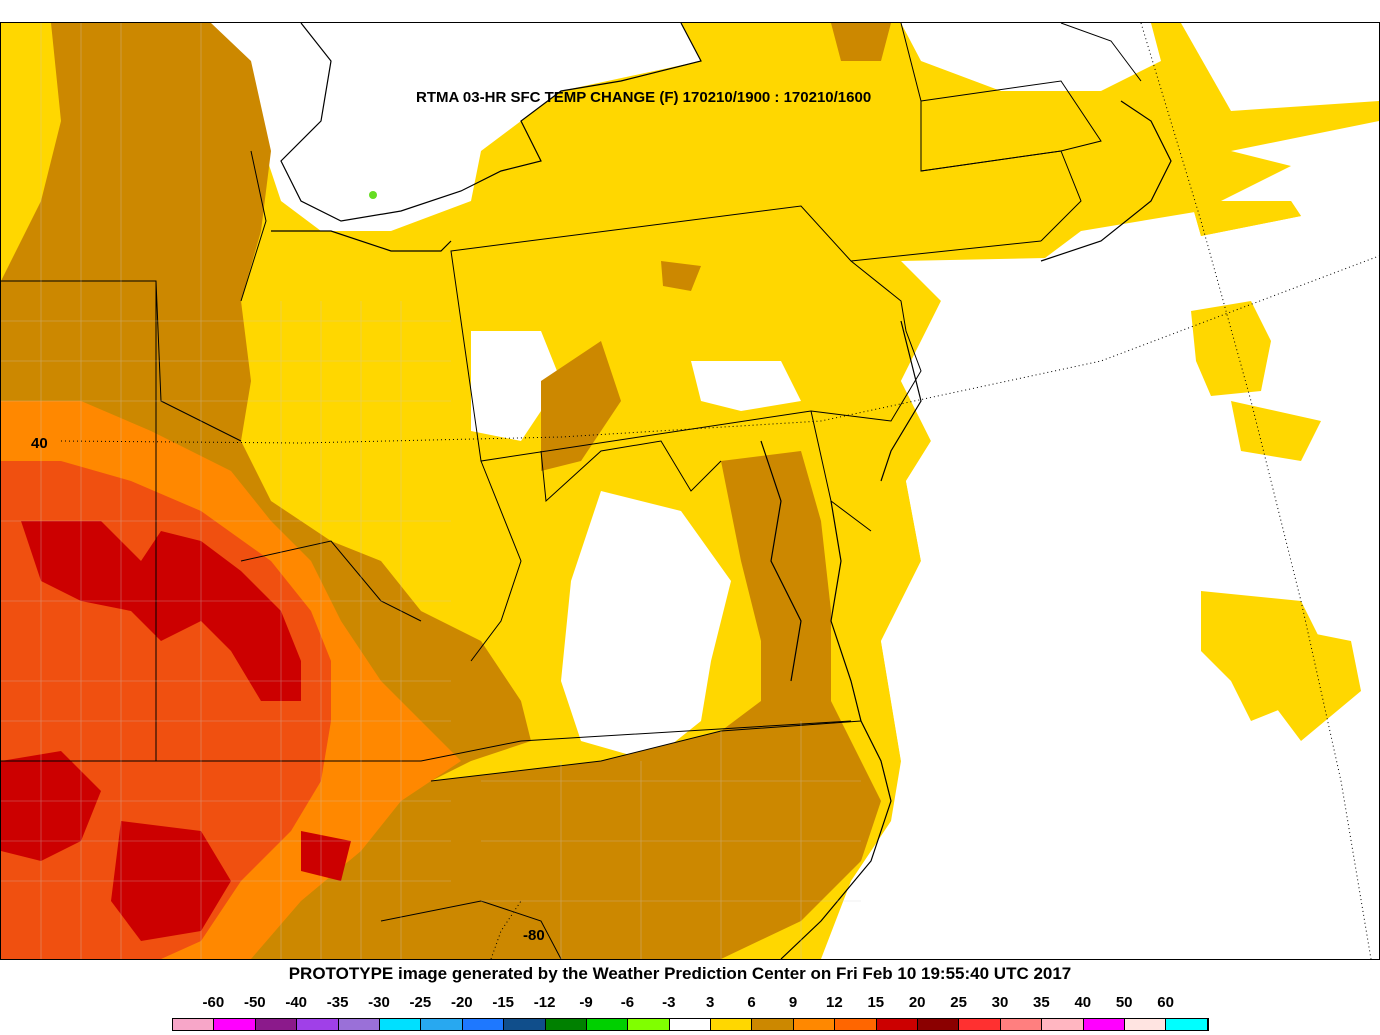  Describe the element at coordinates (39, 443) in the screenshot. I see `latitude-label: 40` at that location.